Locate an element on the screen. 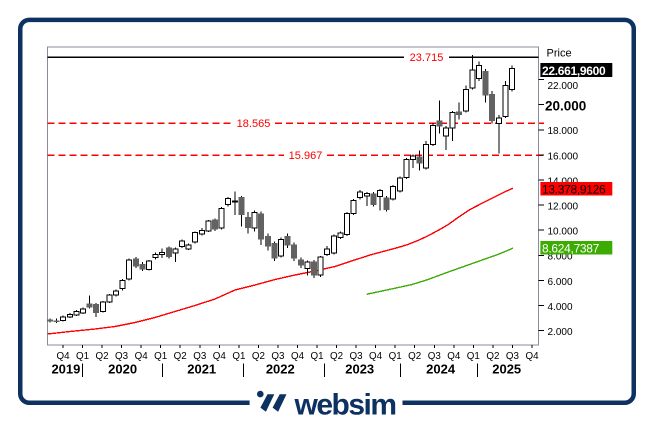  svg-text: 10.000 is located at coordinates (563, 232).